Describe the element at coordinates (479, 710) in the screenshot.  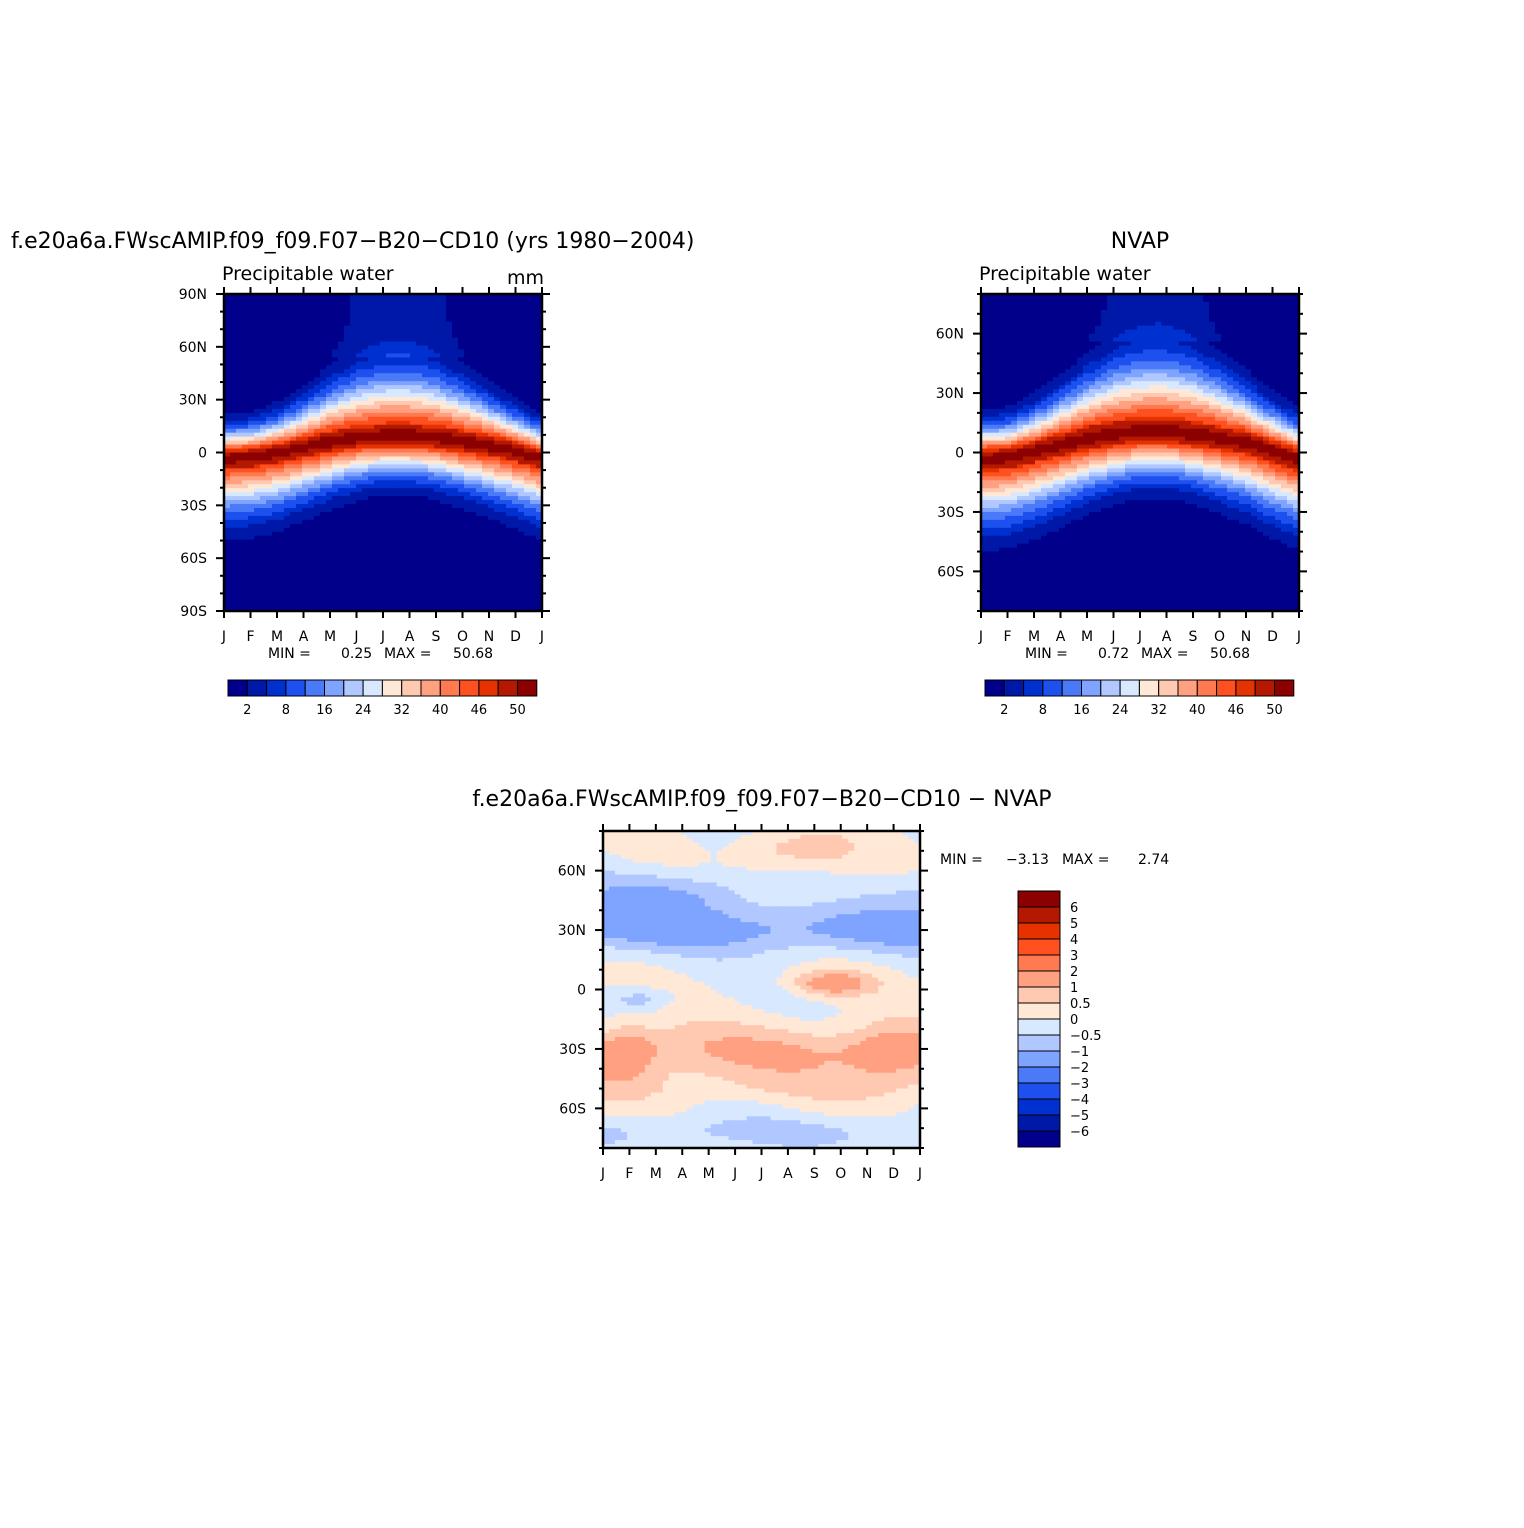
I see `panel-model-colorbar-label: 46` at that location.